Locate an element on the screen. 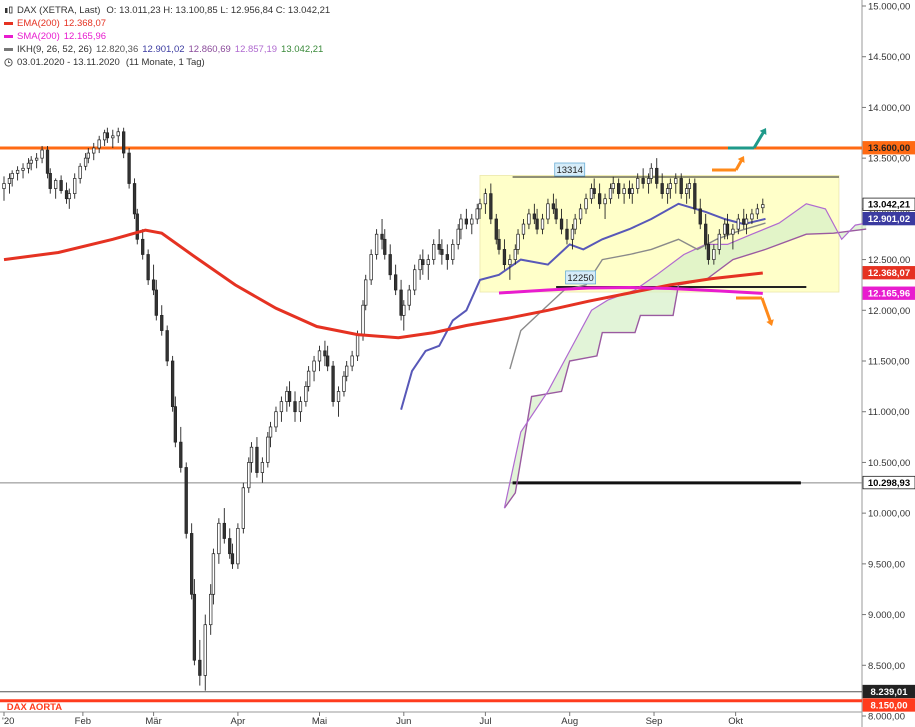 Image resolution: width=915 pixels, height=727 pixels. y-tick-label: 10.500,00 is located at coordinates (889, 463).